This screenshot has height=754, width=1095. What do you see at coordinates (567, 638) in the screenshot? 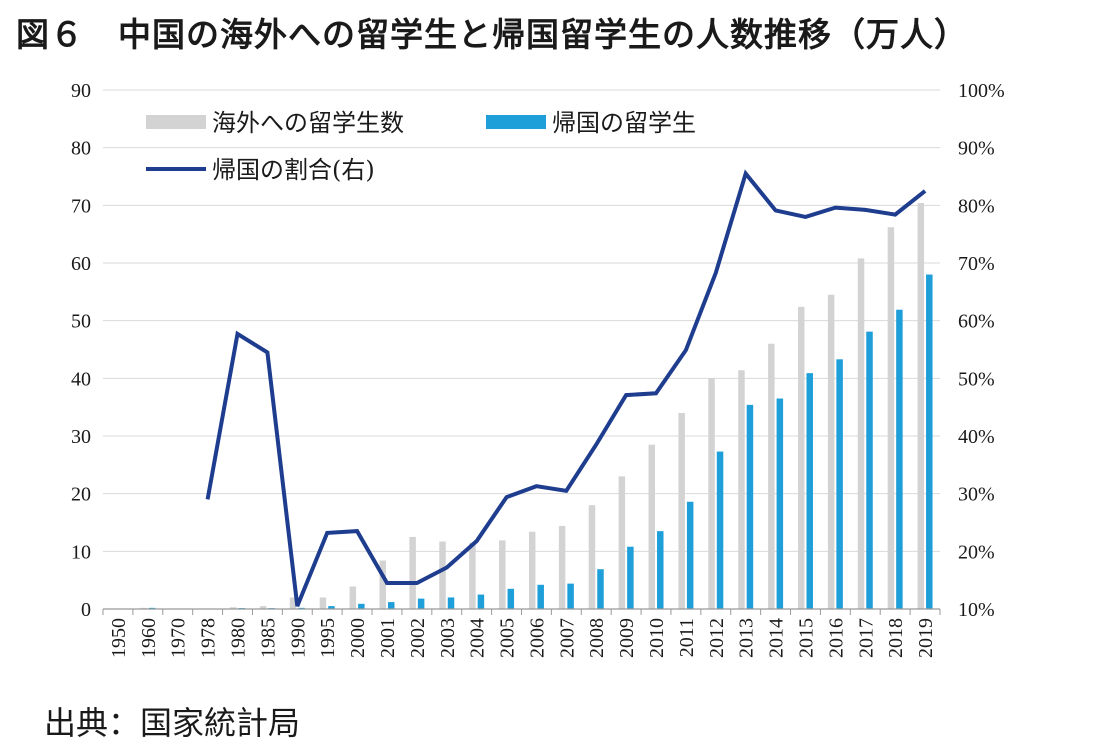
I see `x-tick-label: 2007` at bounding box center [567, 638].